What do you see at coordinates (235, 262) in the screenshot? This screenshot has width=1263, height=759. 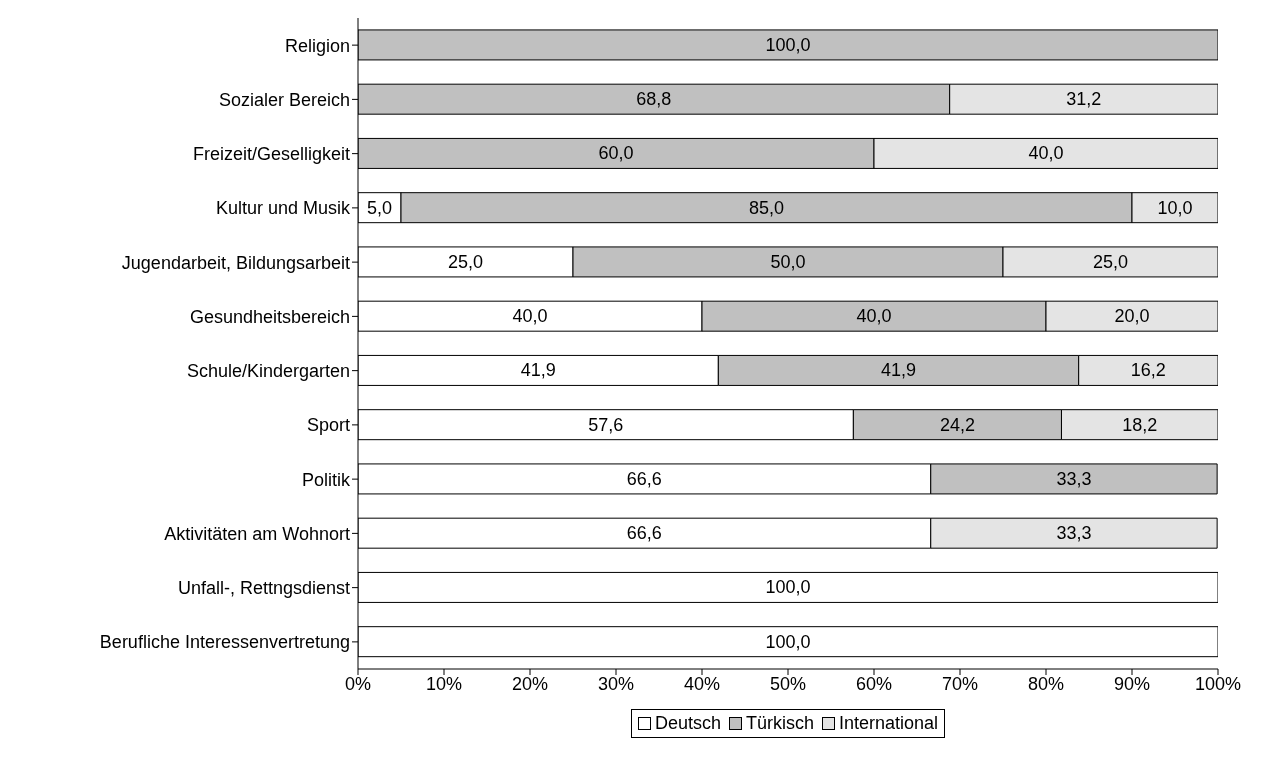 I see `y-tick-label: Jugendarbeit, Bildungsarbeit` at bounding box center [235, 262].